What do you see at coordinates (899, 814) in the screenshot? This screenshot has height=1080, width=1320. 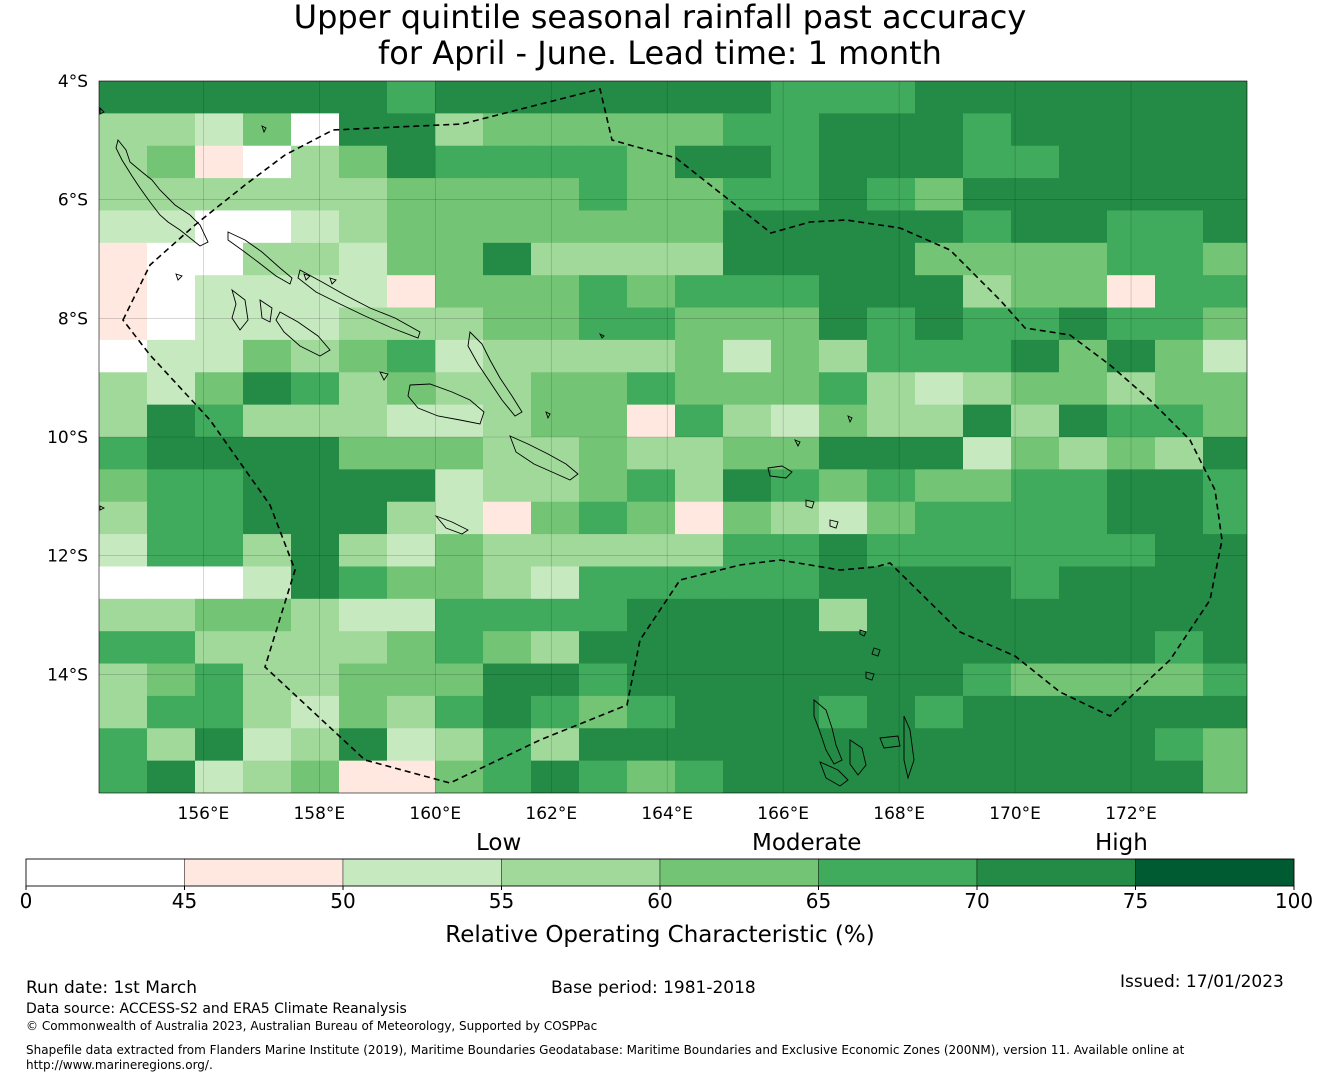 I see `lon-tick-label: 168°E` at bounding box center [899, 814].